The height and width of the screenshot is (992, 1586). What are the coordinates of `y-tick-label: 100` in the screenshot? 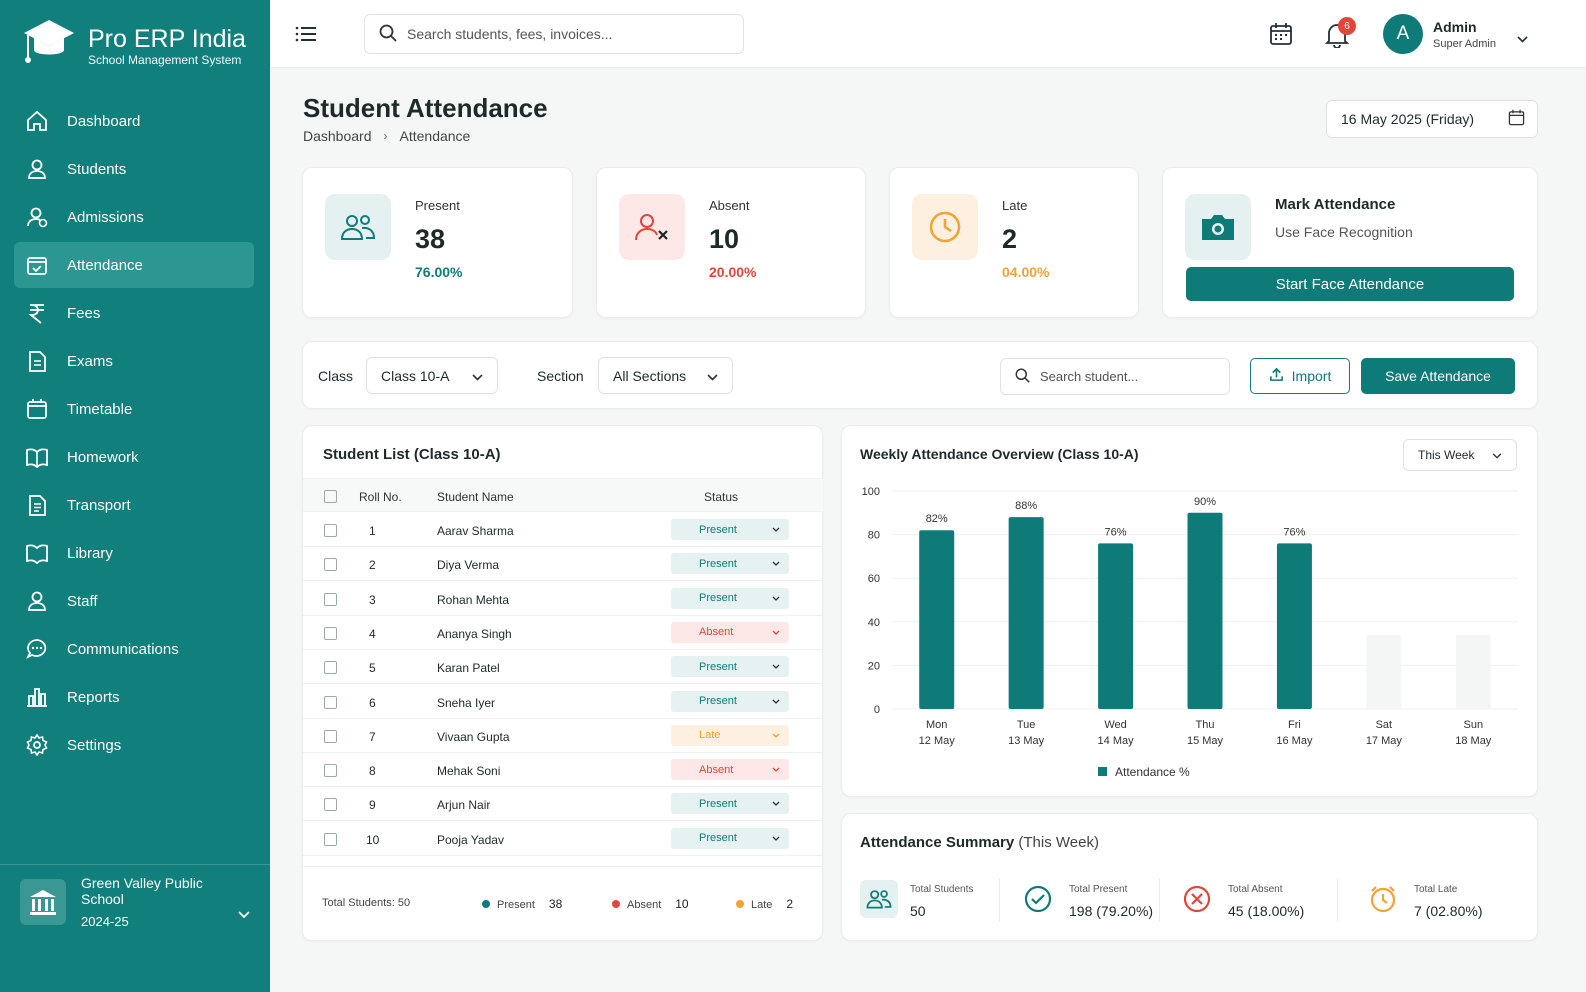 It's located at (871, 492).